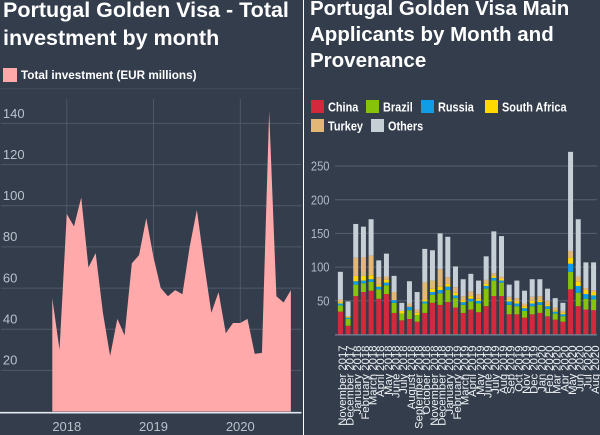 The image size is (600, 435). I want to click on svg-text: 250, so click(320, 166).